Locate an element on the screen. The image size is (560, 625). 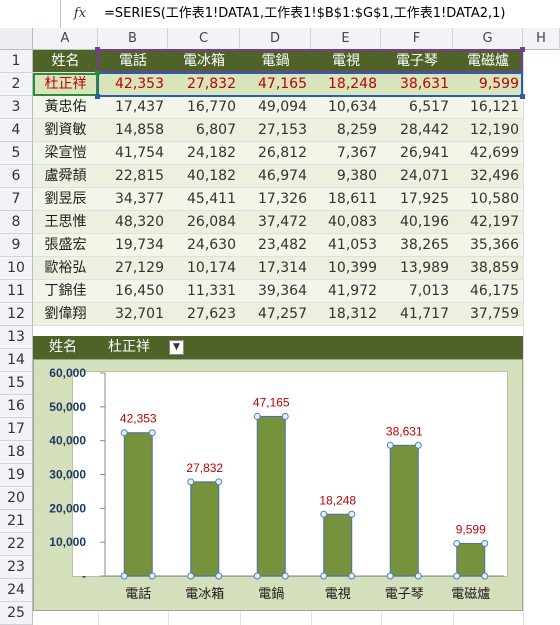
table-cell: 27,832 is located at coordinates (211, 84).